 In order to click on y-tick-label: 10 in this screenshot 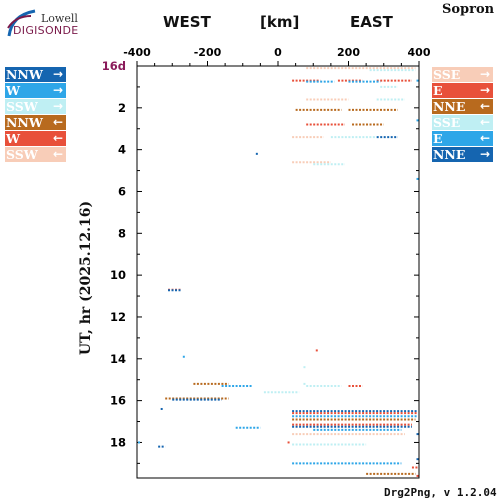, I will do `click(118, 275)`.